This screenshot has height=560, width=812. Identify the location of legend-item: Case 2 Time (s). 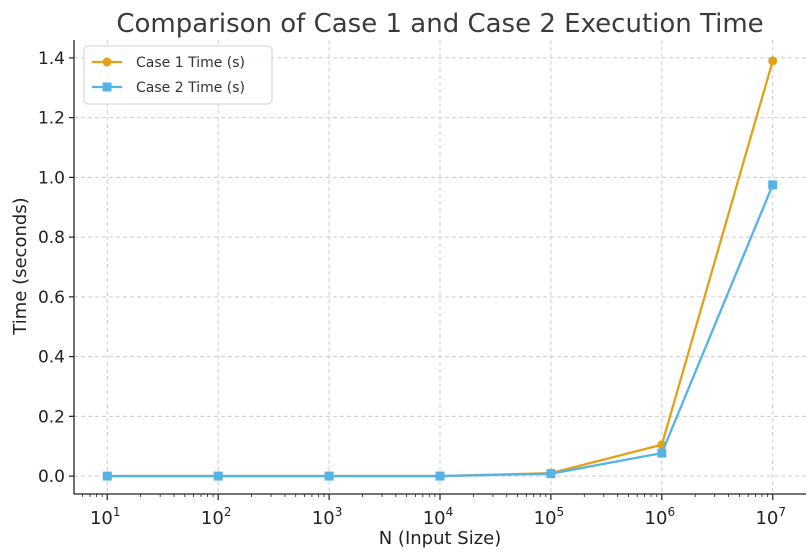
(168, 88).